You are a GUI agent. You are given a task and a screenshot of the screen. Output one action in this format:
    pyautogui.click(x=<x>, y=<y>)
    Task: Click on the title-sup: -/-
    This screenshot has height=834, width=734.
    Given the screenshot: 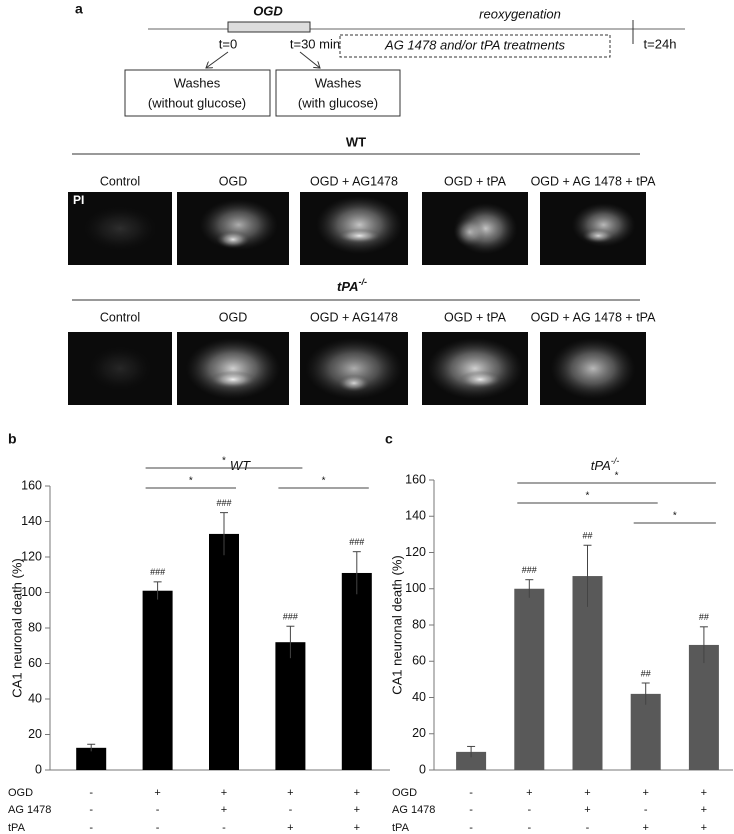 What is the action you would take?
    pyautogui.click(x=615, y=461)
    